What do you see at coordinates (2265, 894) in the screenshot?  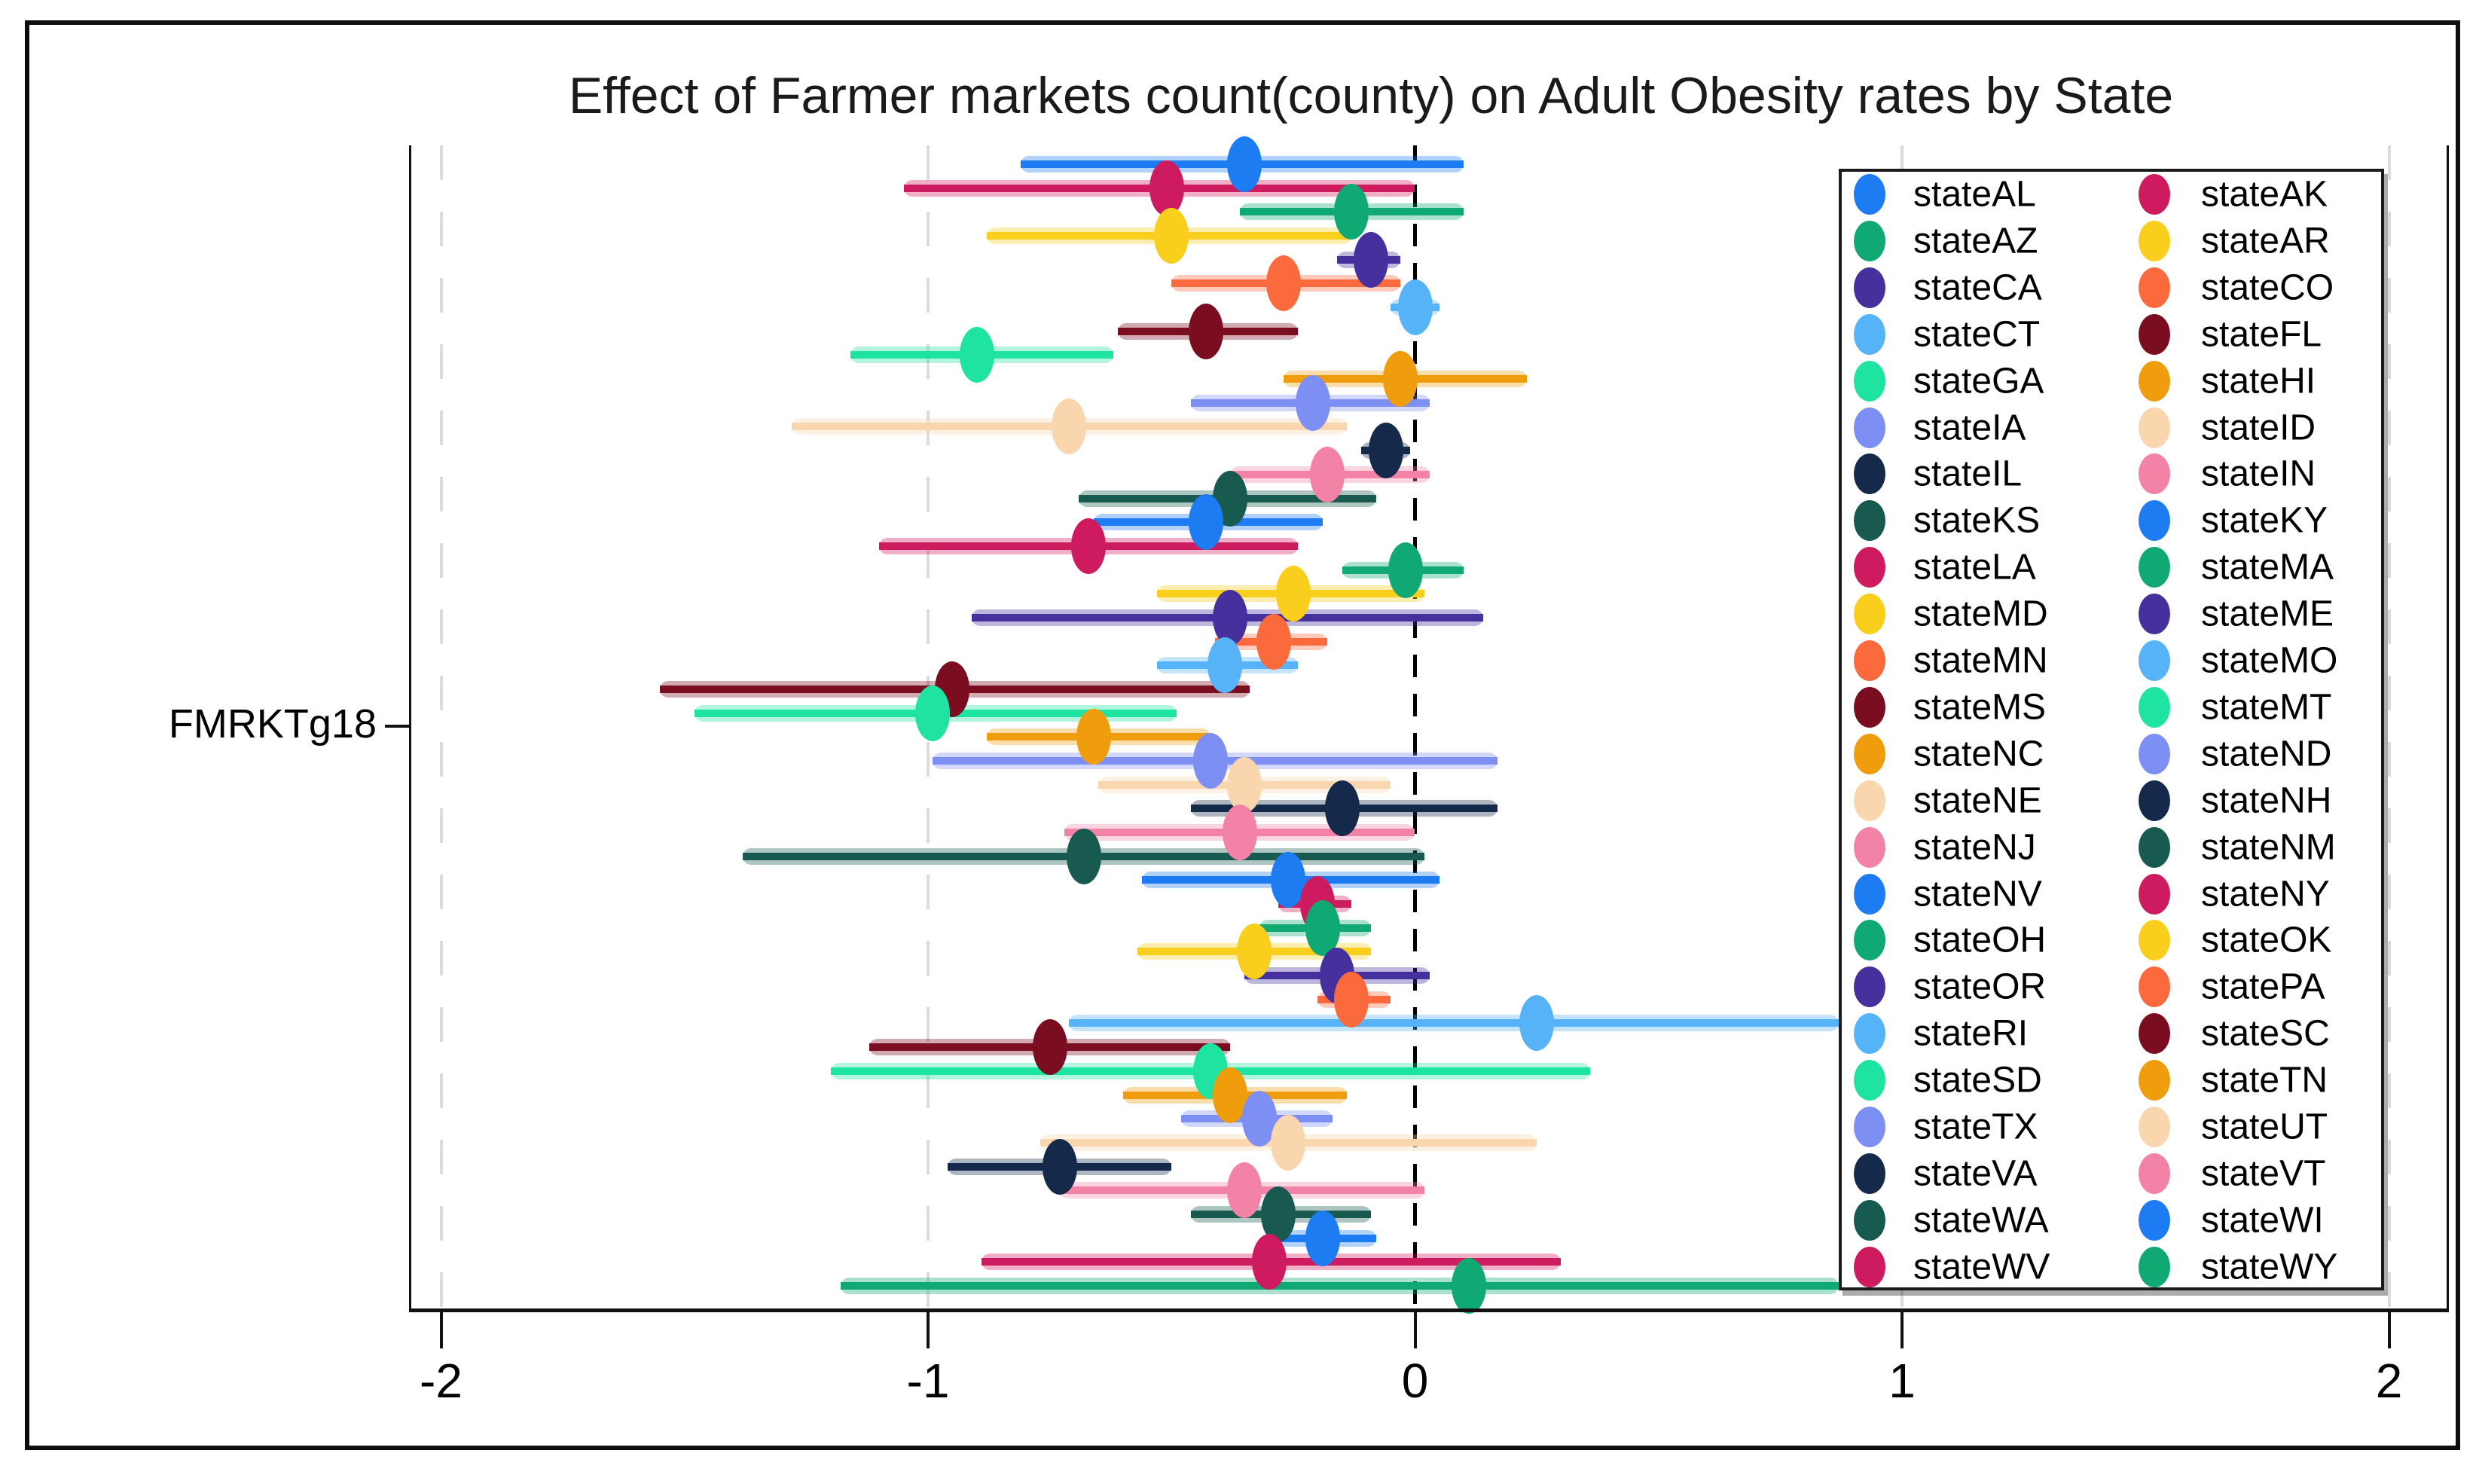 I see `legend-label: stateNY` at bounding box center [2265, 894].